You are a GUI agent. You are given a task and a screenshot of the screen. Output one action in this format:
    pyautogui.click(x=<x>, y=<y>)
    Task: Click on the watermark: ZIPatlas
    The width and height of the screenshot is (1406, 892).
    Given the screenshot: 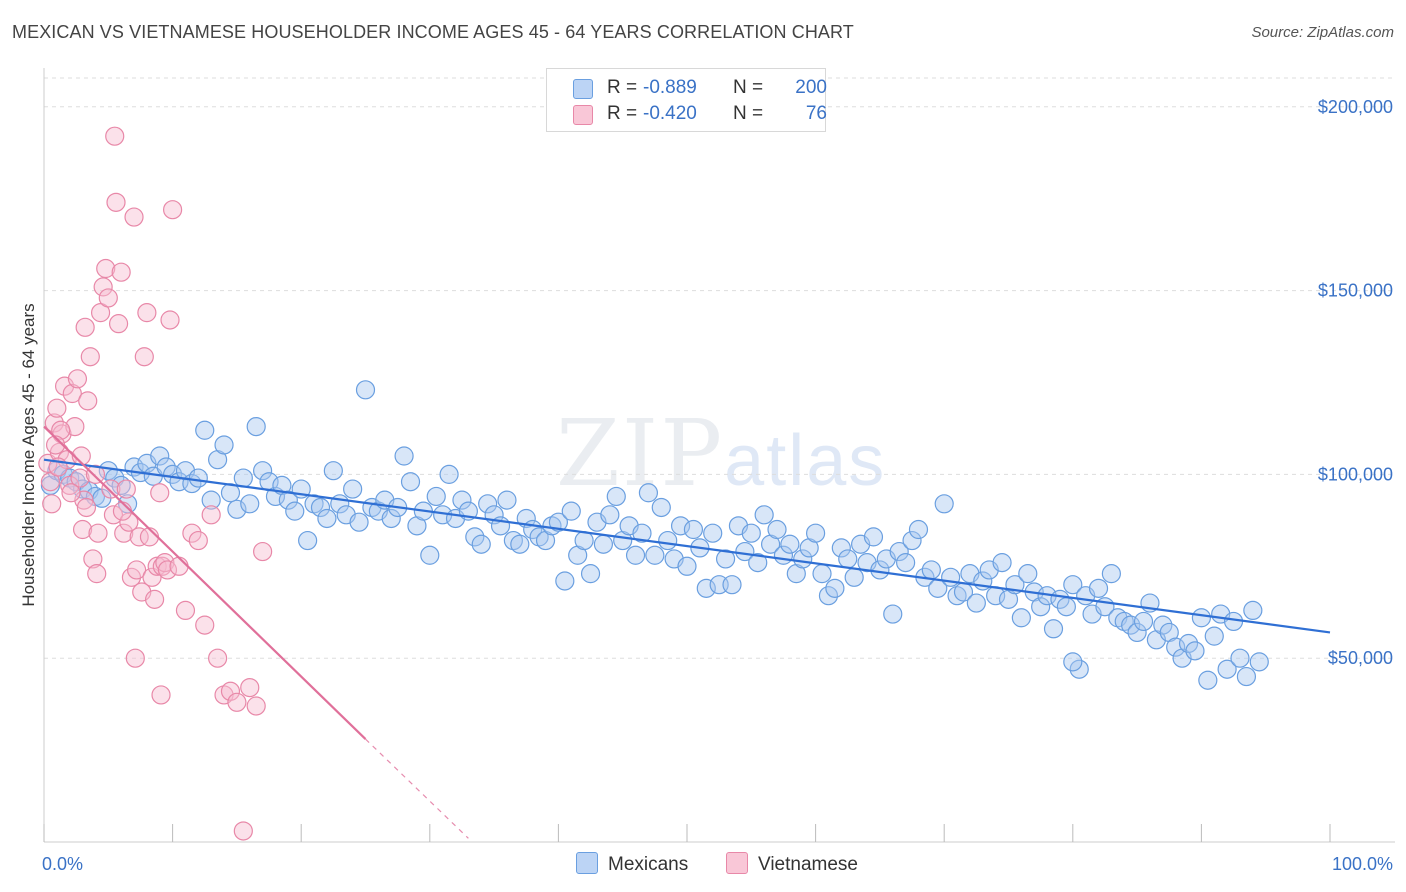 What is the action you would take?
    pyautogui.click(x=721, y=453)
    